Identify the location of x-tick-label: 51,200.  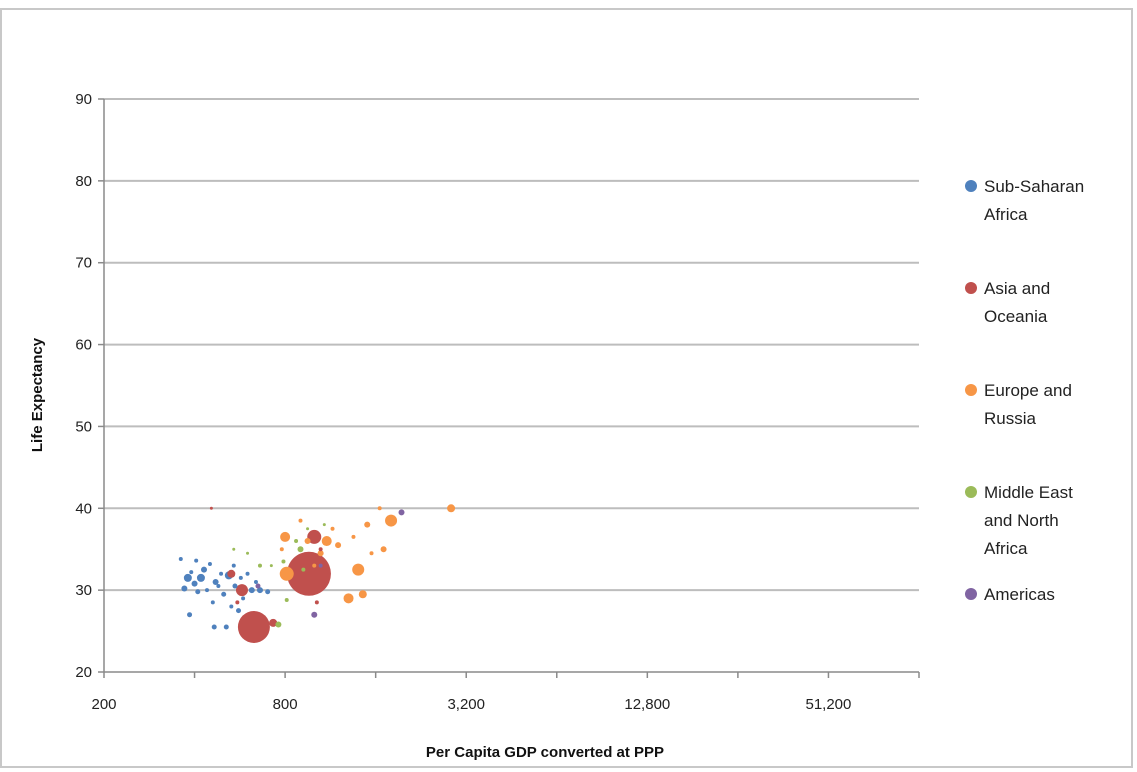
(828, 704).